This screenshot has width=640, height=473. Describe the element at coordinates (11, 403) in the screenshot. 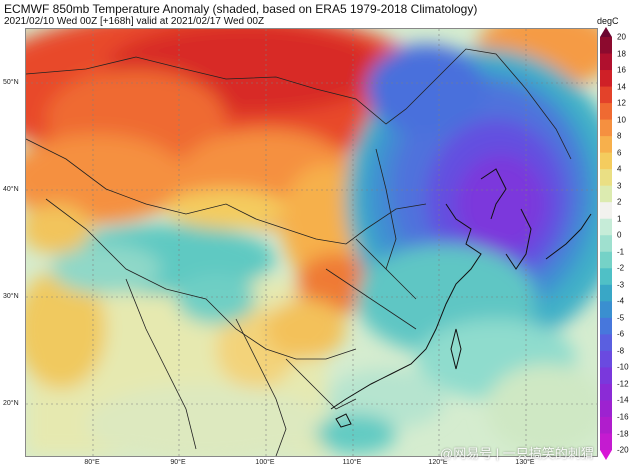

I see `lat-label-20: 20°N` at that location.